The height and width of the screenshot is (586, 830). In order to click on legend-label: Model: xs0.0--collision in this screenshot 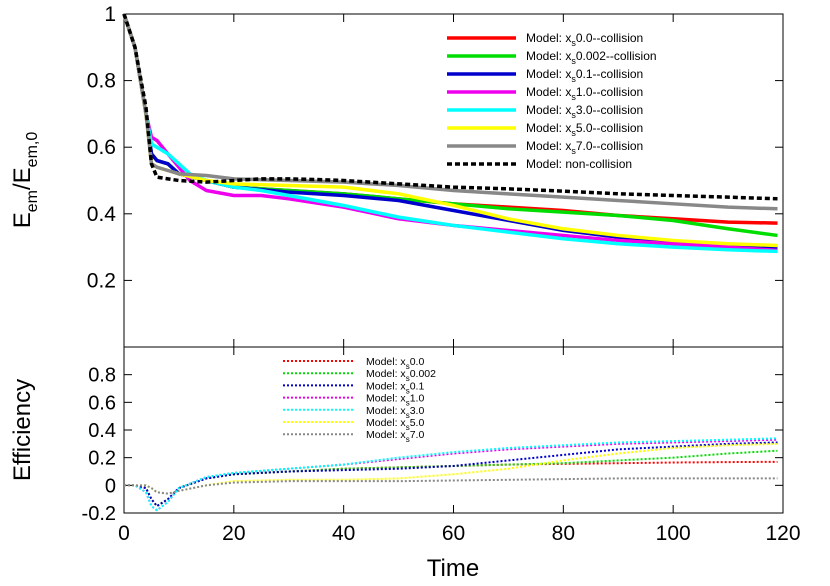, I will do `click(584, 39)`.